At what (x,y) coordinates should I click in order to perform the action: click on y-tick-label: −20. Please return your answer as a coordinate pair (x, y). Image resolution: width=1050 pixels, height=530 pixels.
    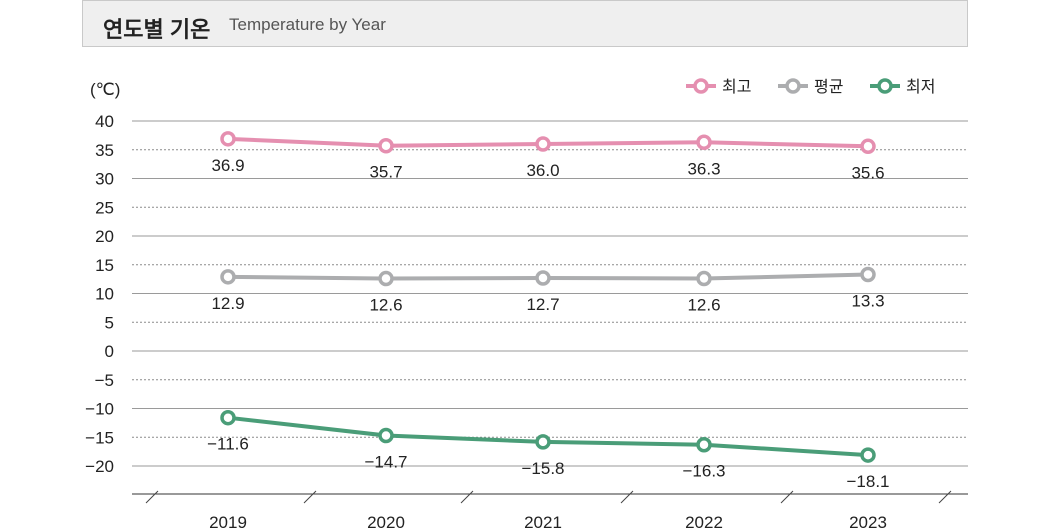
    Looking at the image, I should click on (99, 466).